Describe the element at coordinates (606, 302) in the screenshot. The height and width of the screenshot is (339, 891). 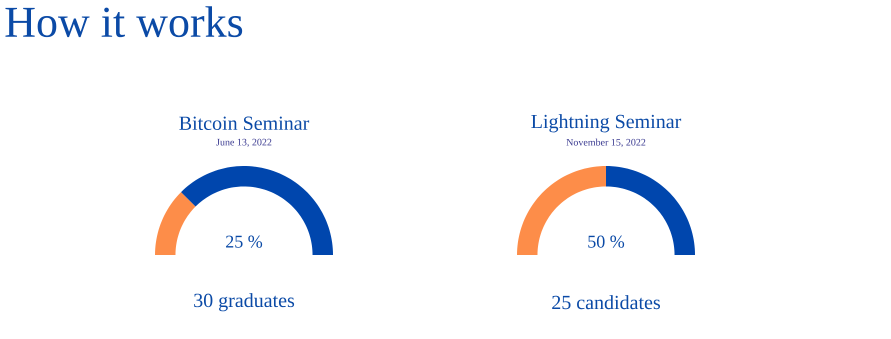
I see `text: 25 candidates` at that location.